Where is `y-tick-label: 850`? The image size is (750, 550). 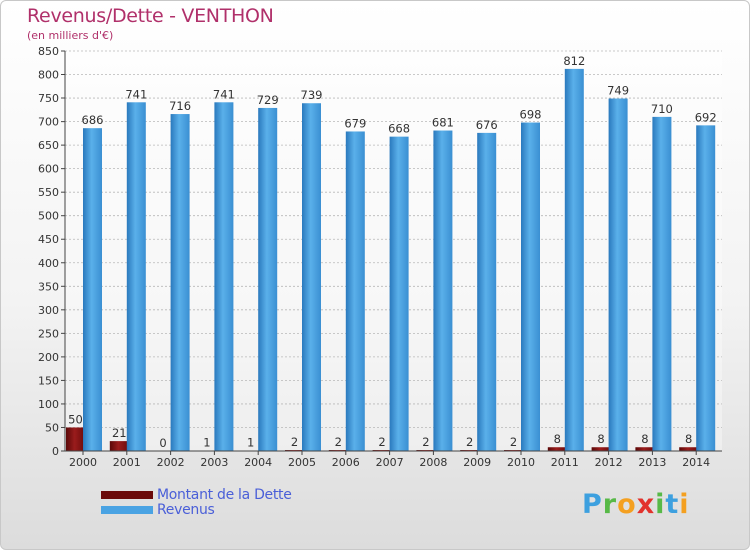 y-tick-label: 850 is located at coordinates (48, 51).